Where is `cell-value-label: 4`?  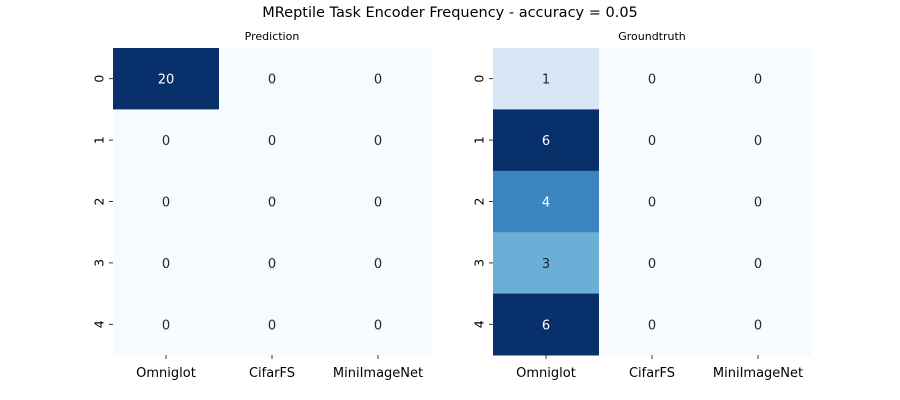
cell-value-label: 4 is located at coordinates (546, 203).